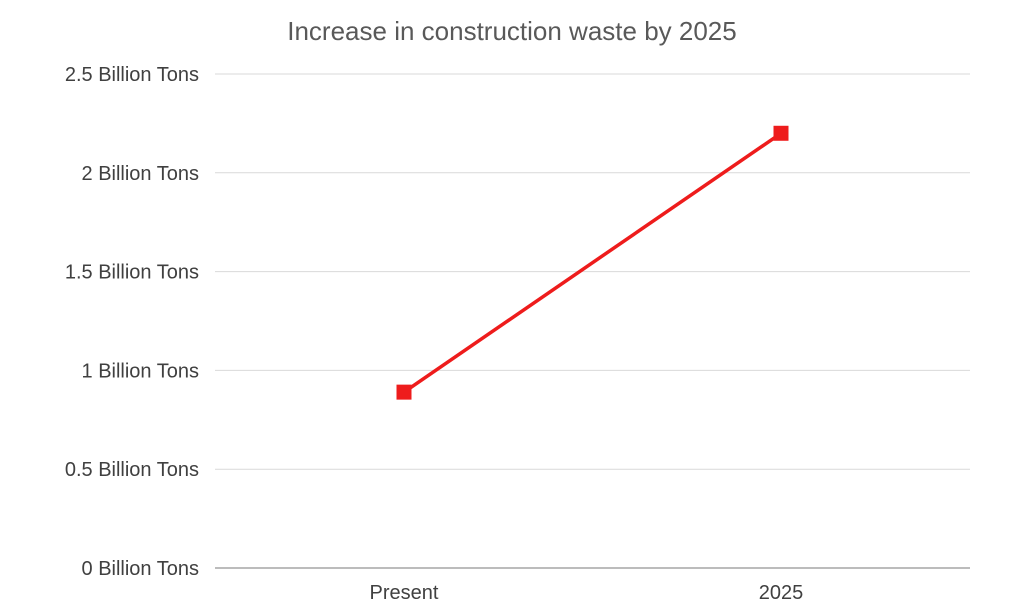  I want to click on x-tick-label: 2025, so click(781, 593).